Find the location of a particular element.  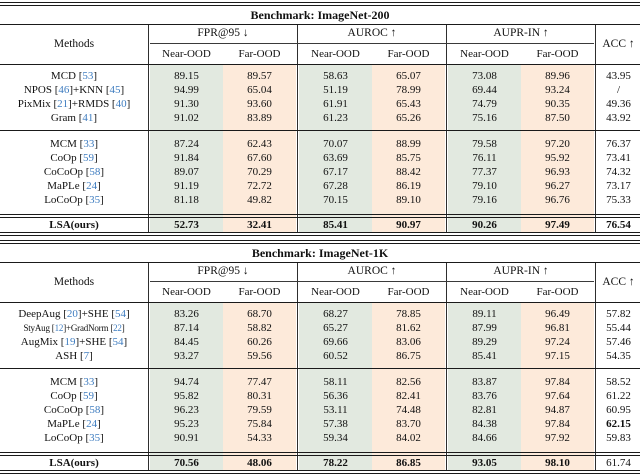

citation-link: 40 is located at coordinates (121, 104).